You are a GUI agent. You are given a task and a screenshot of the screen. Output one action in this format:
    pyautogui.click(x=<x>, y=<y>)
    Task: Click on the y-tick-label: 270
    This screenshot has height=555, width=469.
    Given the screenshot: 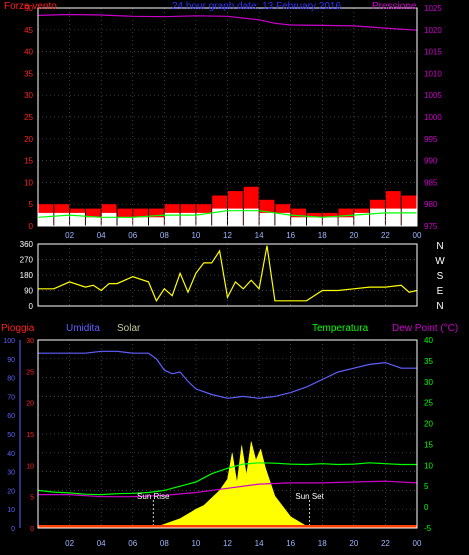 What is the action you would take?
    pyautogui.click(x=27, y=260)
    